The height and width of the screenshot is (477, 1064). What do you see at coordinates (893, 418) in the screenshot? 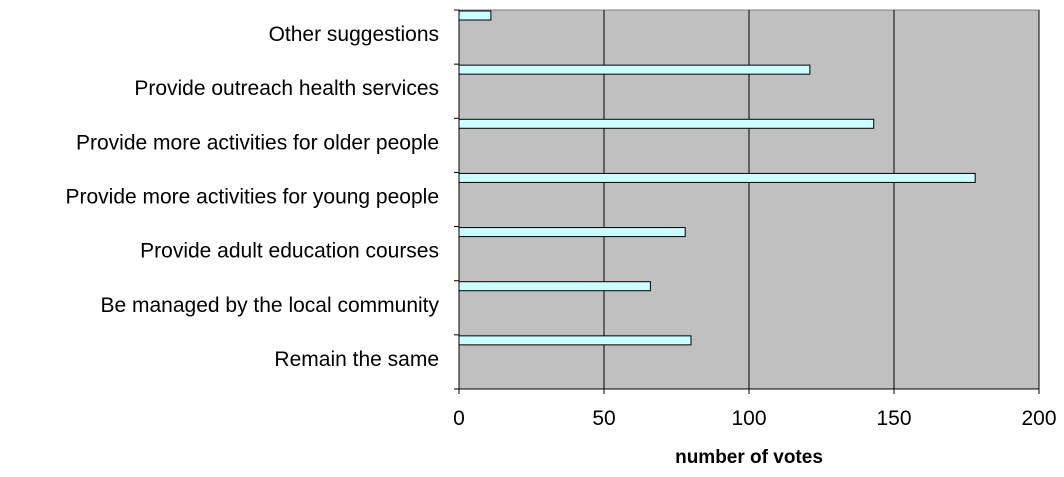
I see `x-tick-label: 150` at bounding box center [893, 418].